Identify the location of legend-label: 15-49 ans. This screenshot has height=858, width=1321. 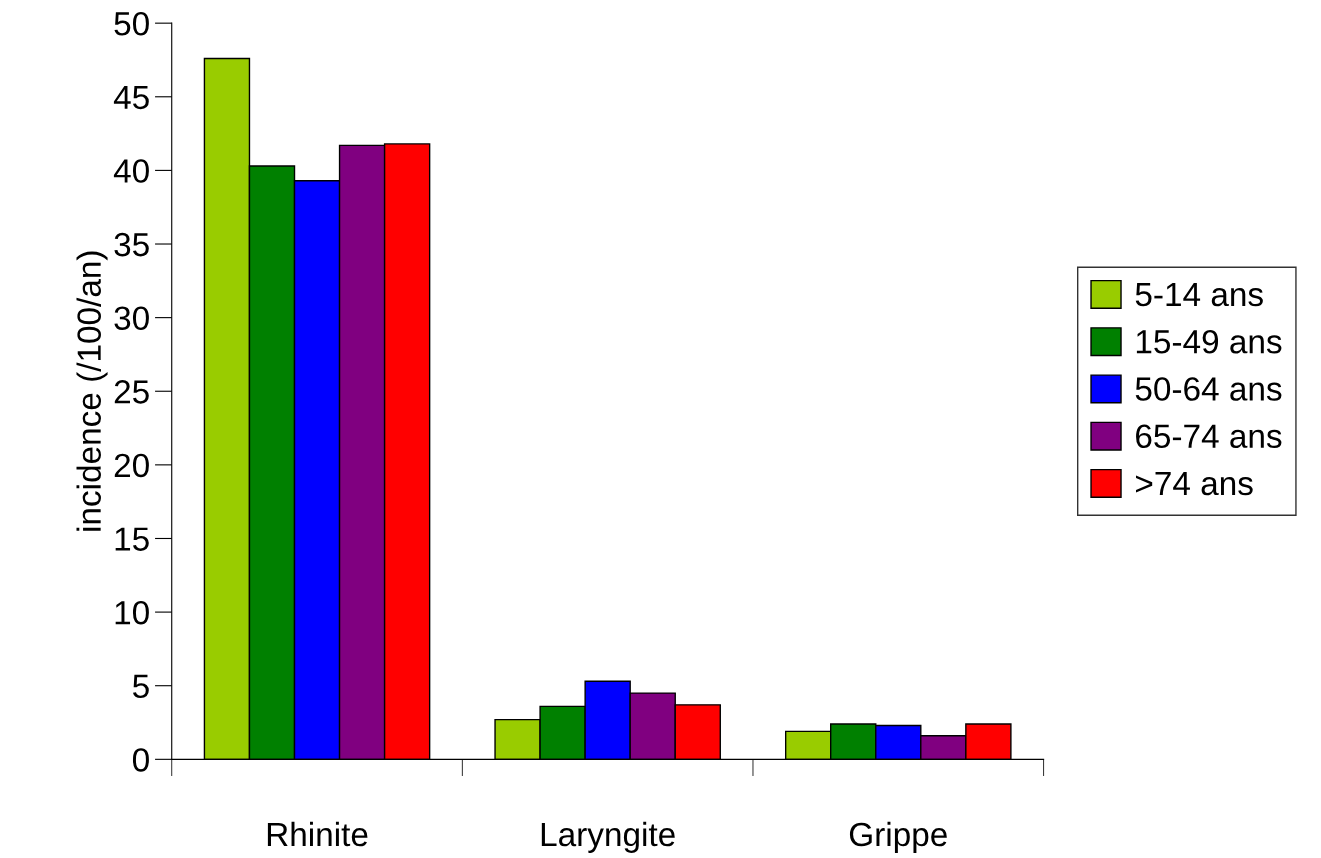
(1209, 341).